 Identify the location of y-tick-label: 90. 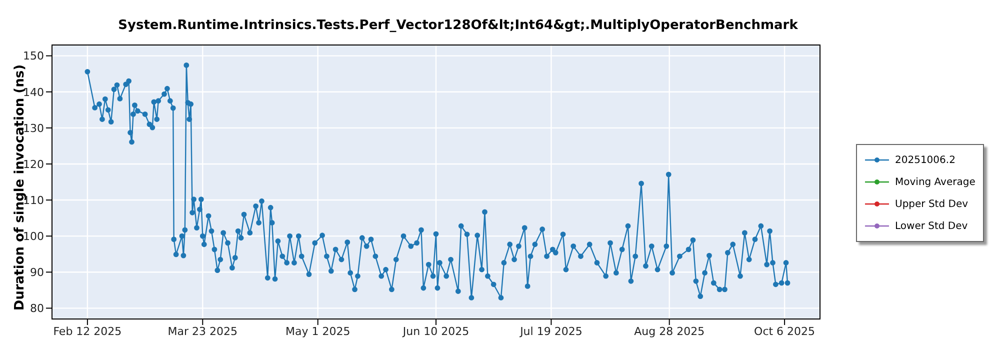
(37, 273).